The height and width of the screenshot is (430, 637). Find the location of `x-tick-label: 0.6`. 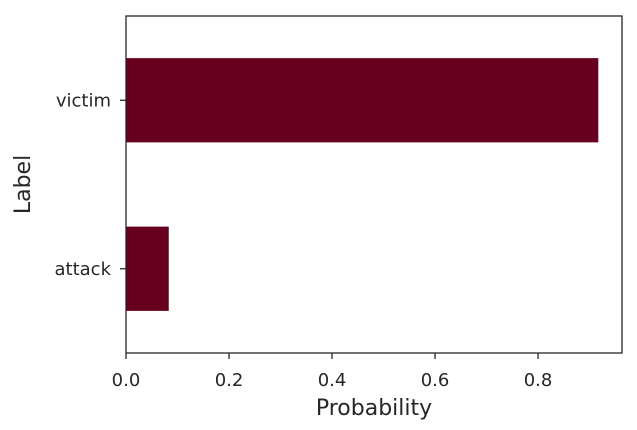

x-tick-label: 0.6 is located at coordinates (435, 380).